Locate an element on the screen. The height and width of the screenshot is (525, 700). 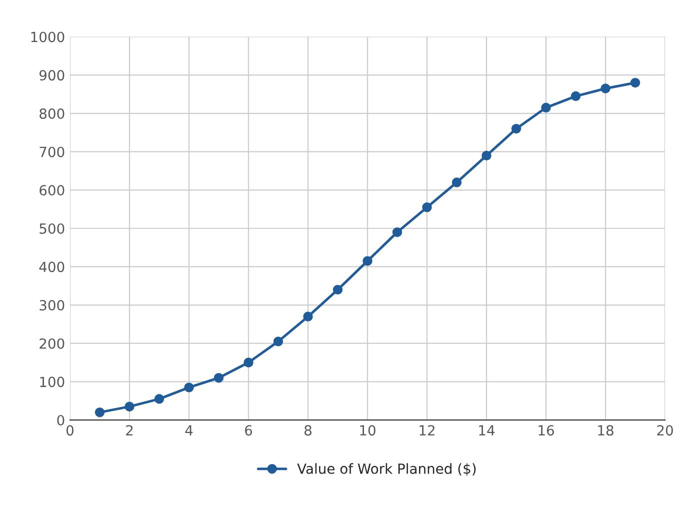
y-tick-label: 400 is located at coordinates (51, 267).